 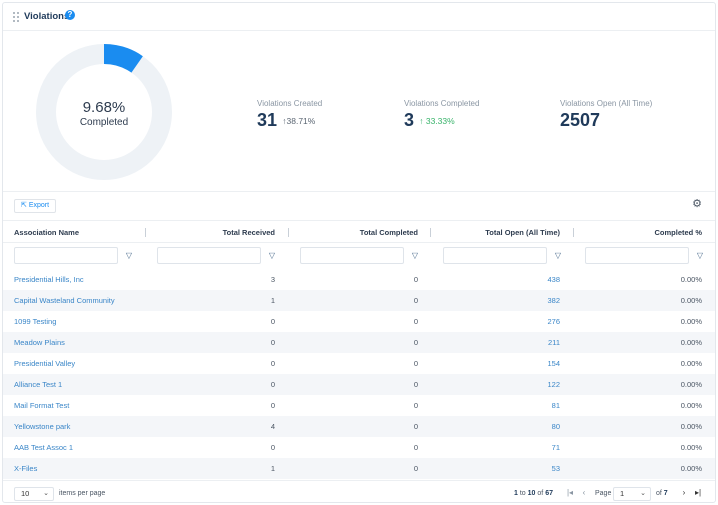 What do you see at coordinates (555, 405) in the screenshot?
I see `total-open-link: 81` at bounding box center [555, 405].